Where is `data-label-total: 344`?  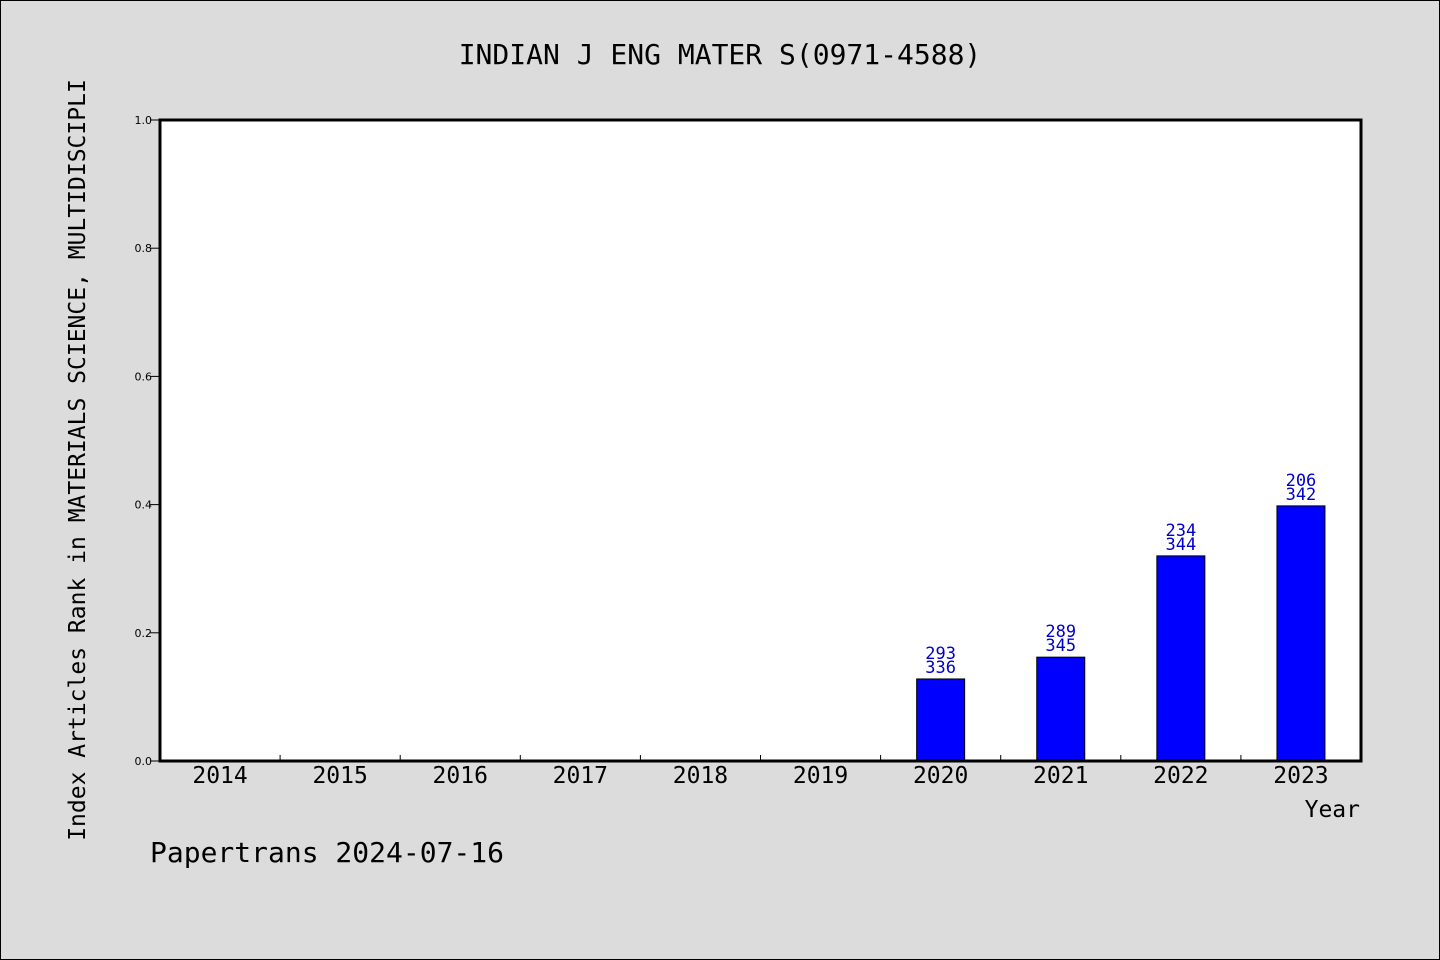
data-label-total: 344 is located at coordinates (1180, 545).